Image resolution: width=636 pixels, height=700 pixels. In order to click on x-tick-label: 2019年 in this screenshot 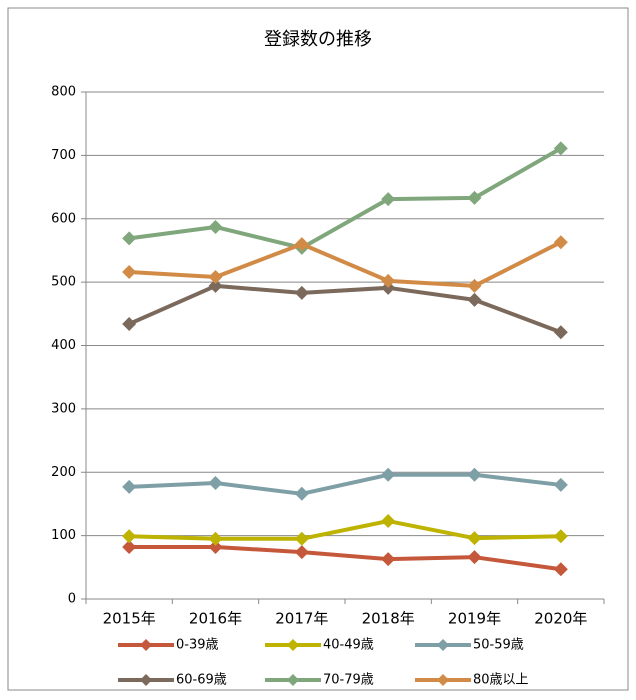, I will do `click(474, 619)`.